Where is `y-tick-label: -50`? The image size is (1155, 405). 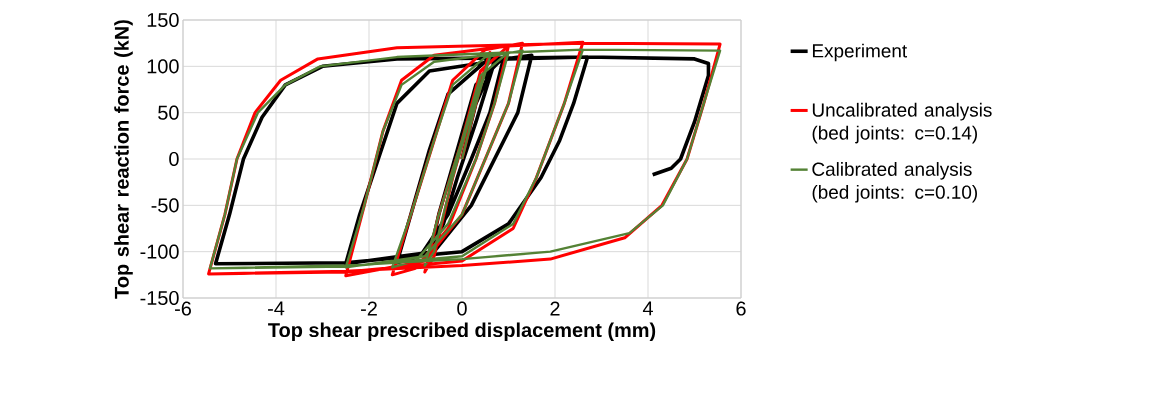
y-tick-label: -50 is located at coordinates (165, 205).